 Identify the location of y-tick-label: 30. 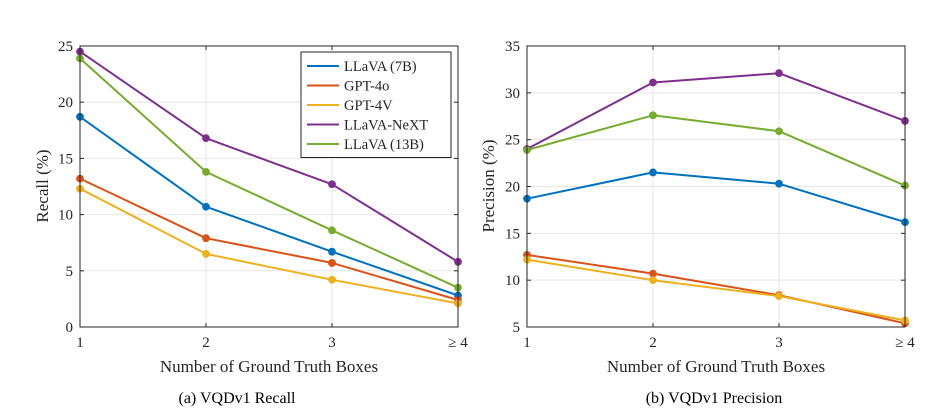
(512, 94).